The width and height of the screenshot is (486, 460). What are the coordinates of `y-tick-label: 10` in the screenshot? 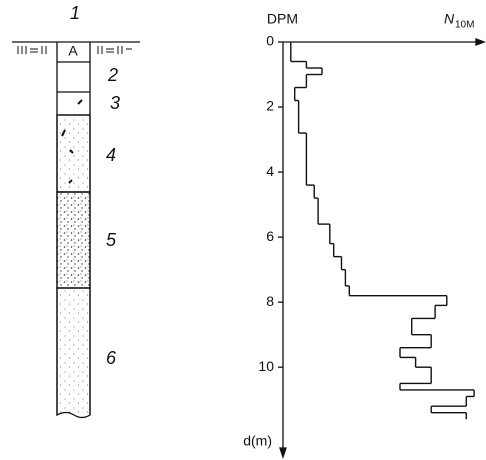 It's located at (266, 366).